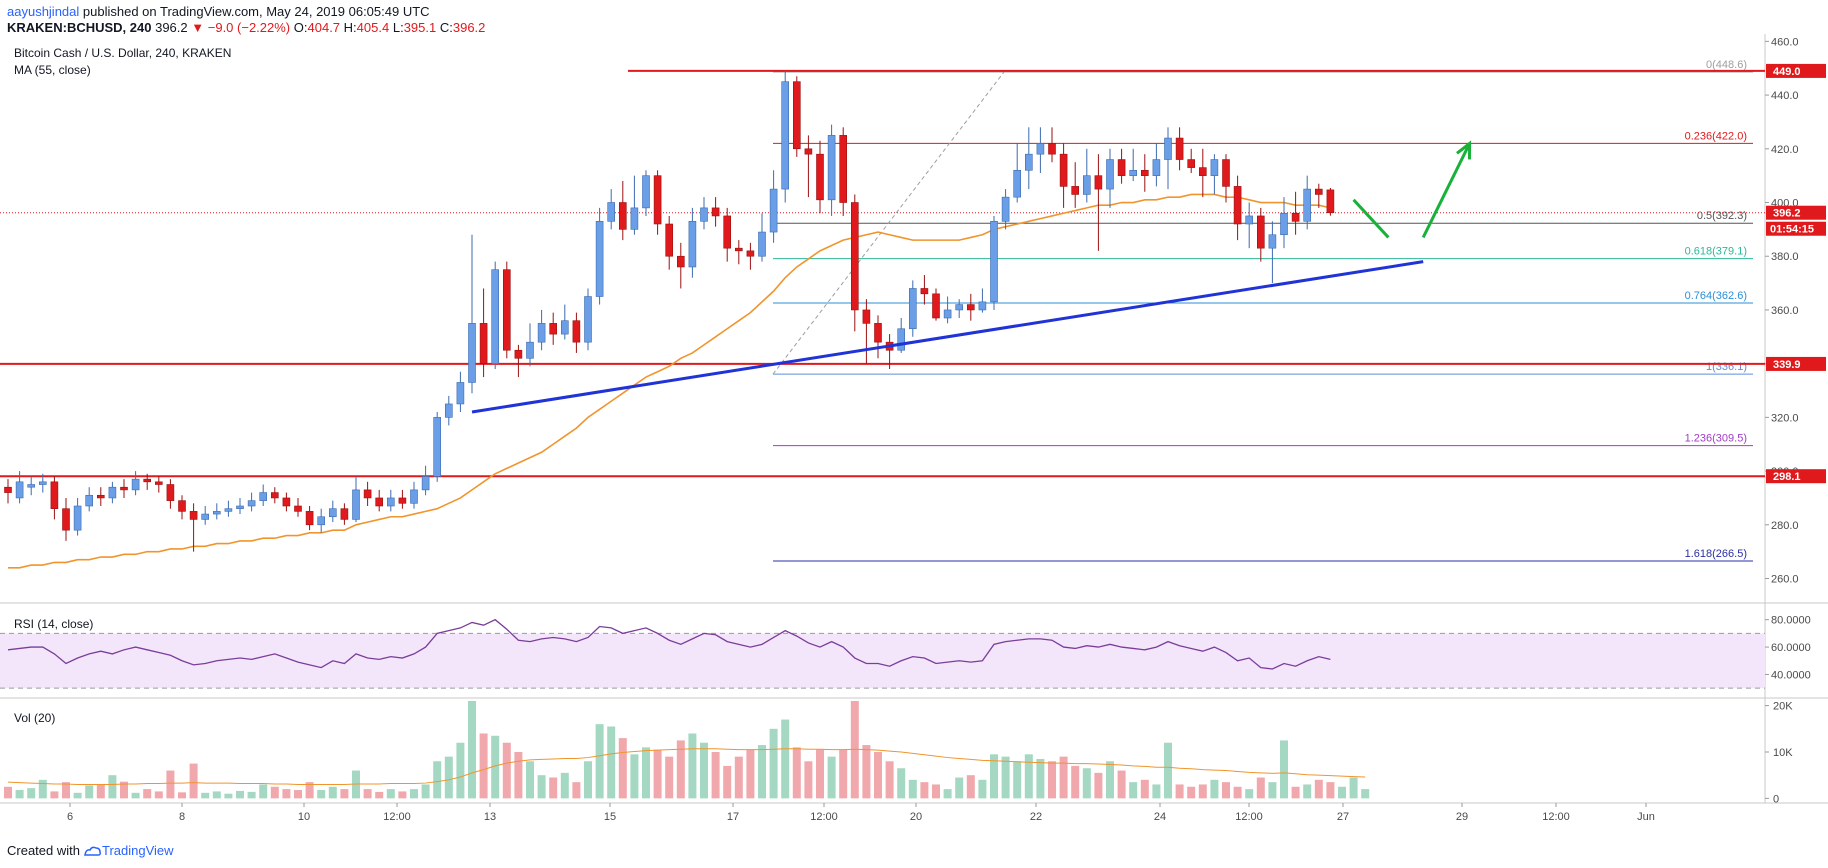 The height and width of the screenshot is (868, 1828). I want to click on rsi-pane: 80.0000 60.0000 40.0000, so click(905, 652).